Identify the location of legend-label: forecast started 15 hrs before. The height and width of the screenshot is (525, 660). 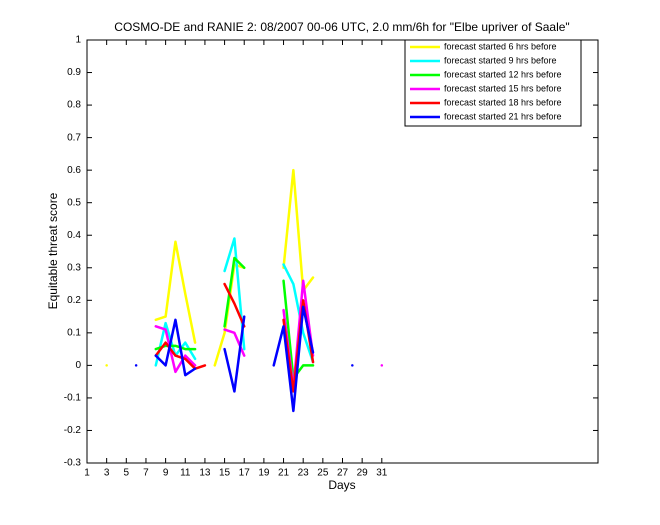
(503, 88).